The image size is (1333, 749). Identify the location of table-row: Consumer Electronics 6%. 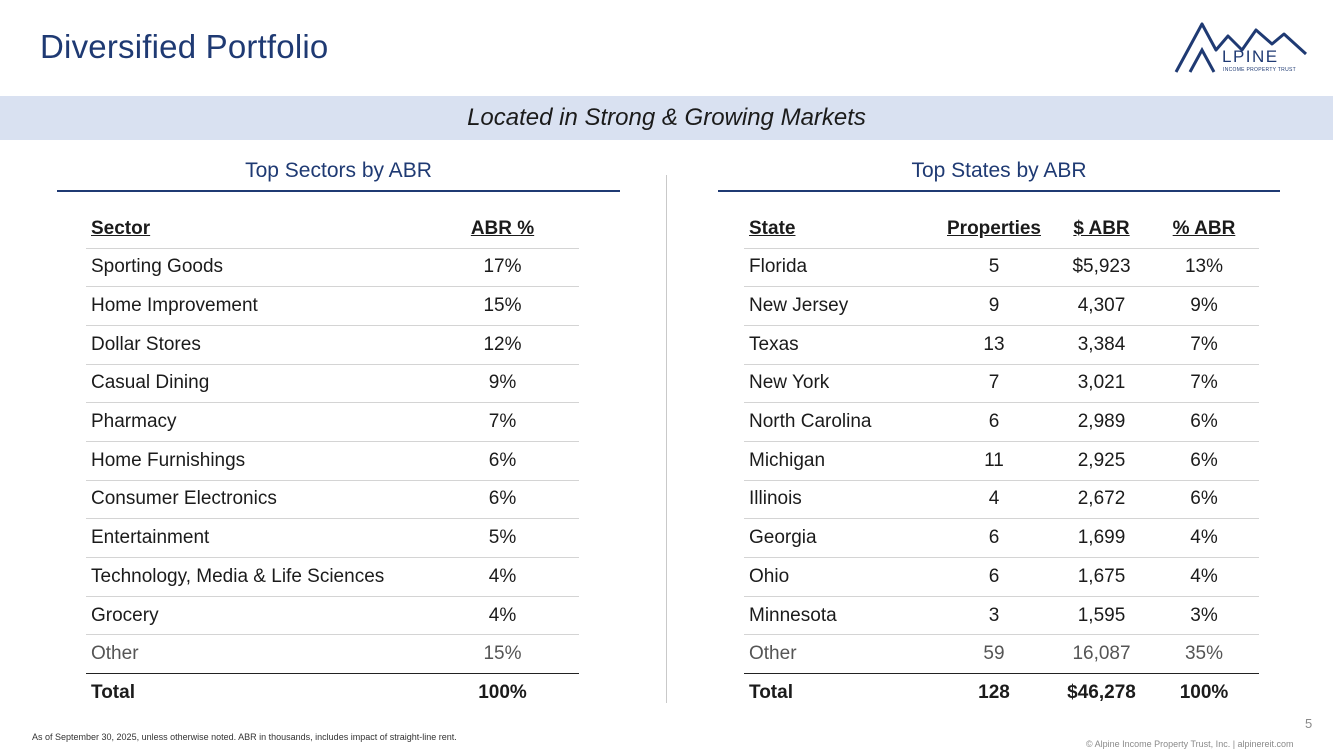
(332, 500).